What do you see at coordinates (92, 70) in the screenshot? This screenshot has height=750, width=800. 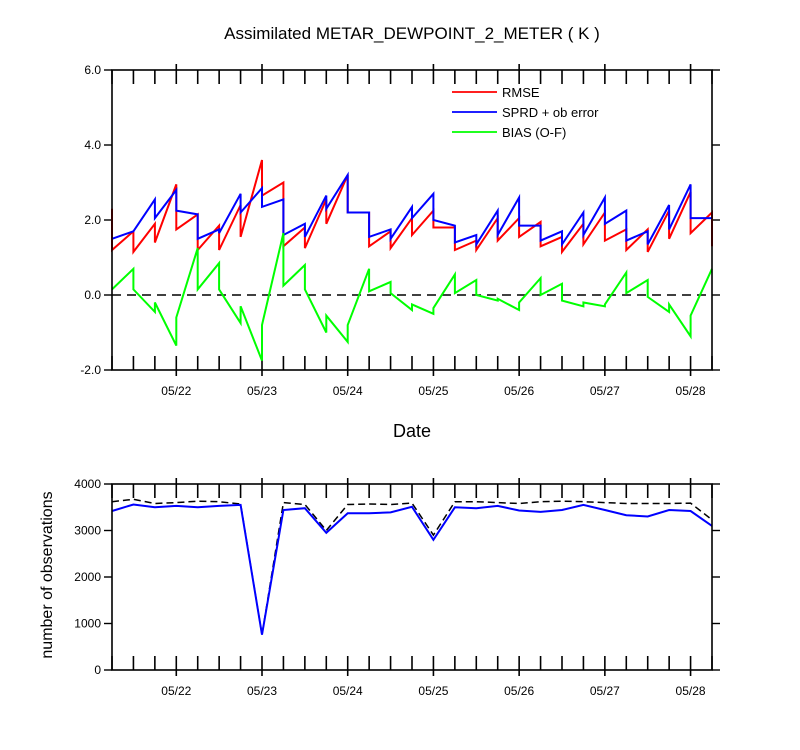 I see `y-tick-label: 6.0` at bounding box center [92, 70].